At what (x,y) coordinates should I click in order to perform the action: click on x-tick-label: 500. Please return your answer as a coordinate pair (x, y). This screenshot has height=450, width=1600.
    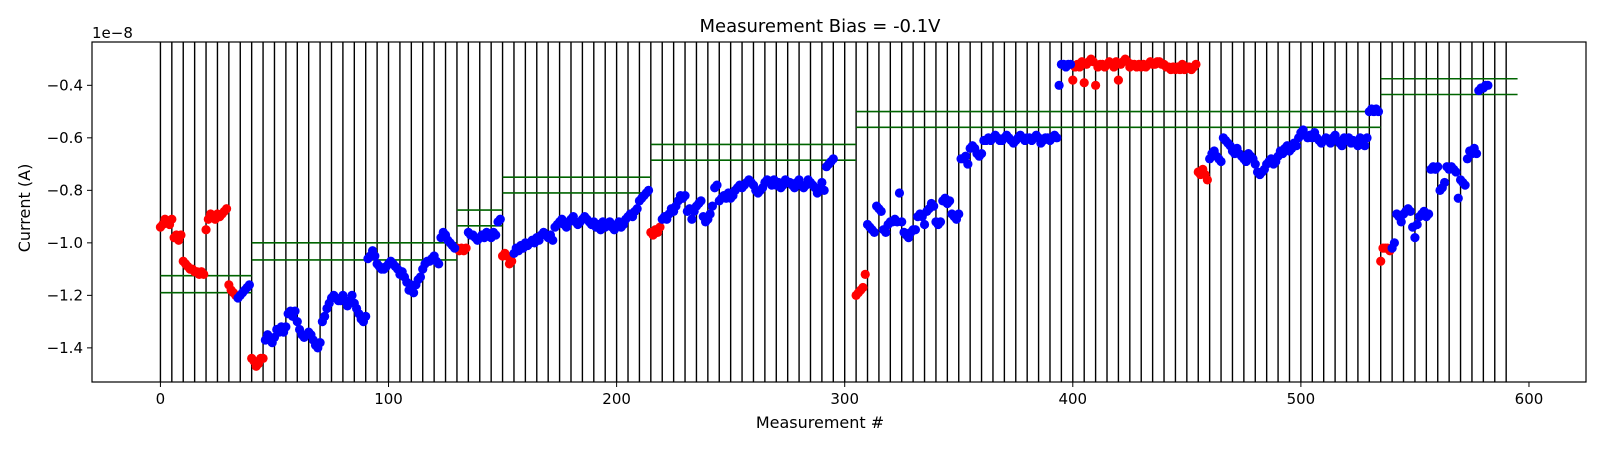
    Looking at the image, I should click on (1301, 399).